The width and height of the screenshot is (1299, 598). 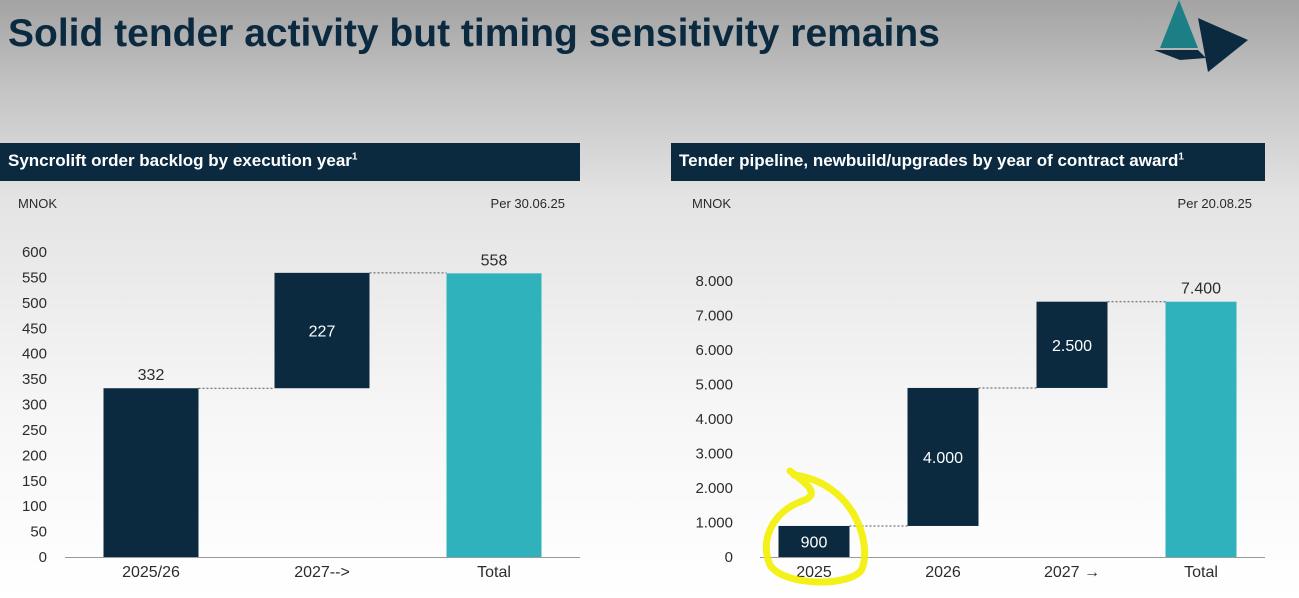 What do you see at coordinates (1214, 203) in the screenshot?
I see `right-as-of-date: Per 20.08.25` at bounding box center [1214, 203].